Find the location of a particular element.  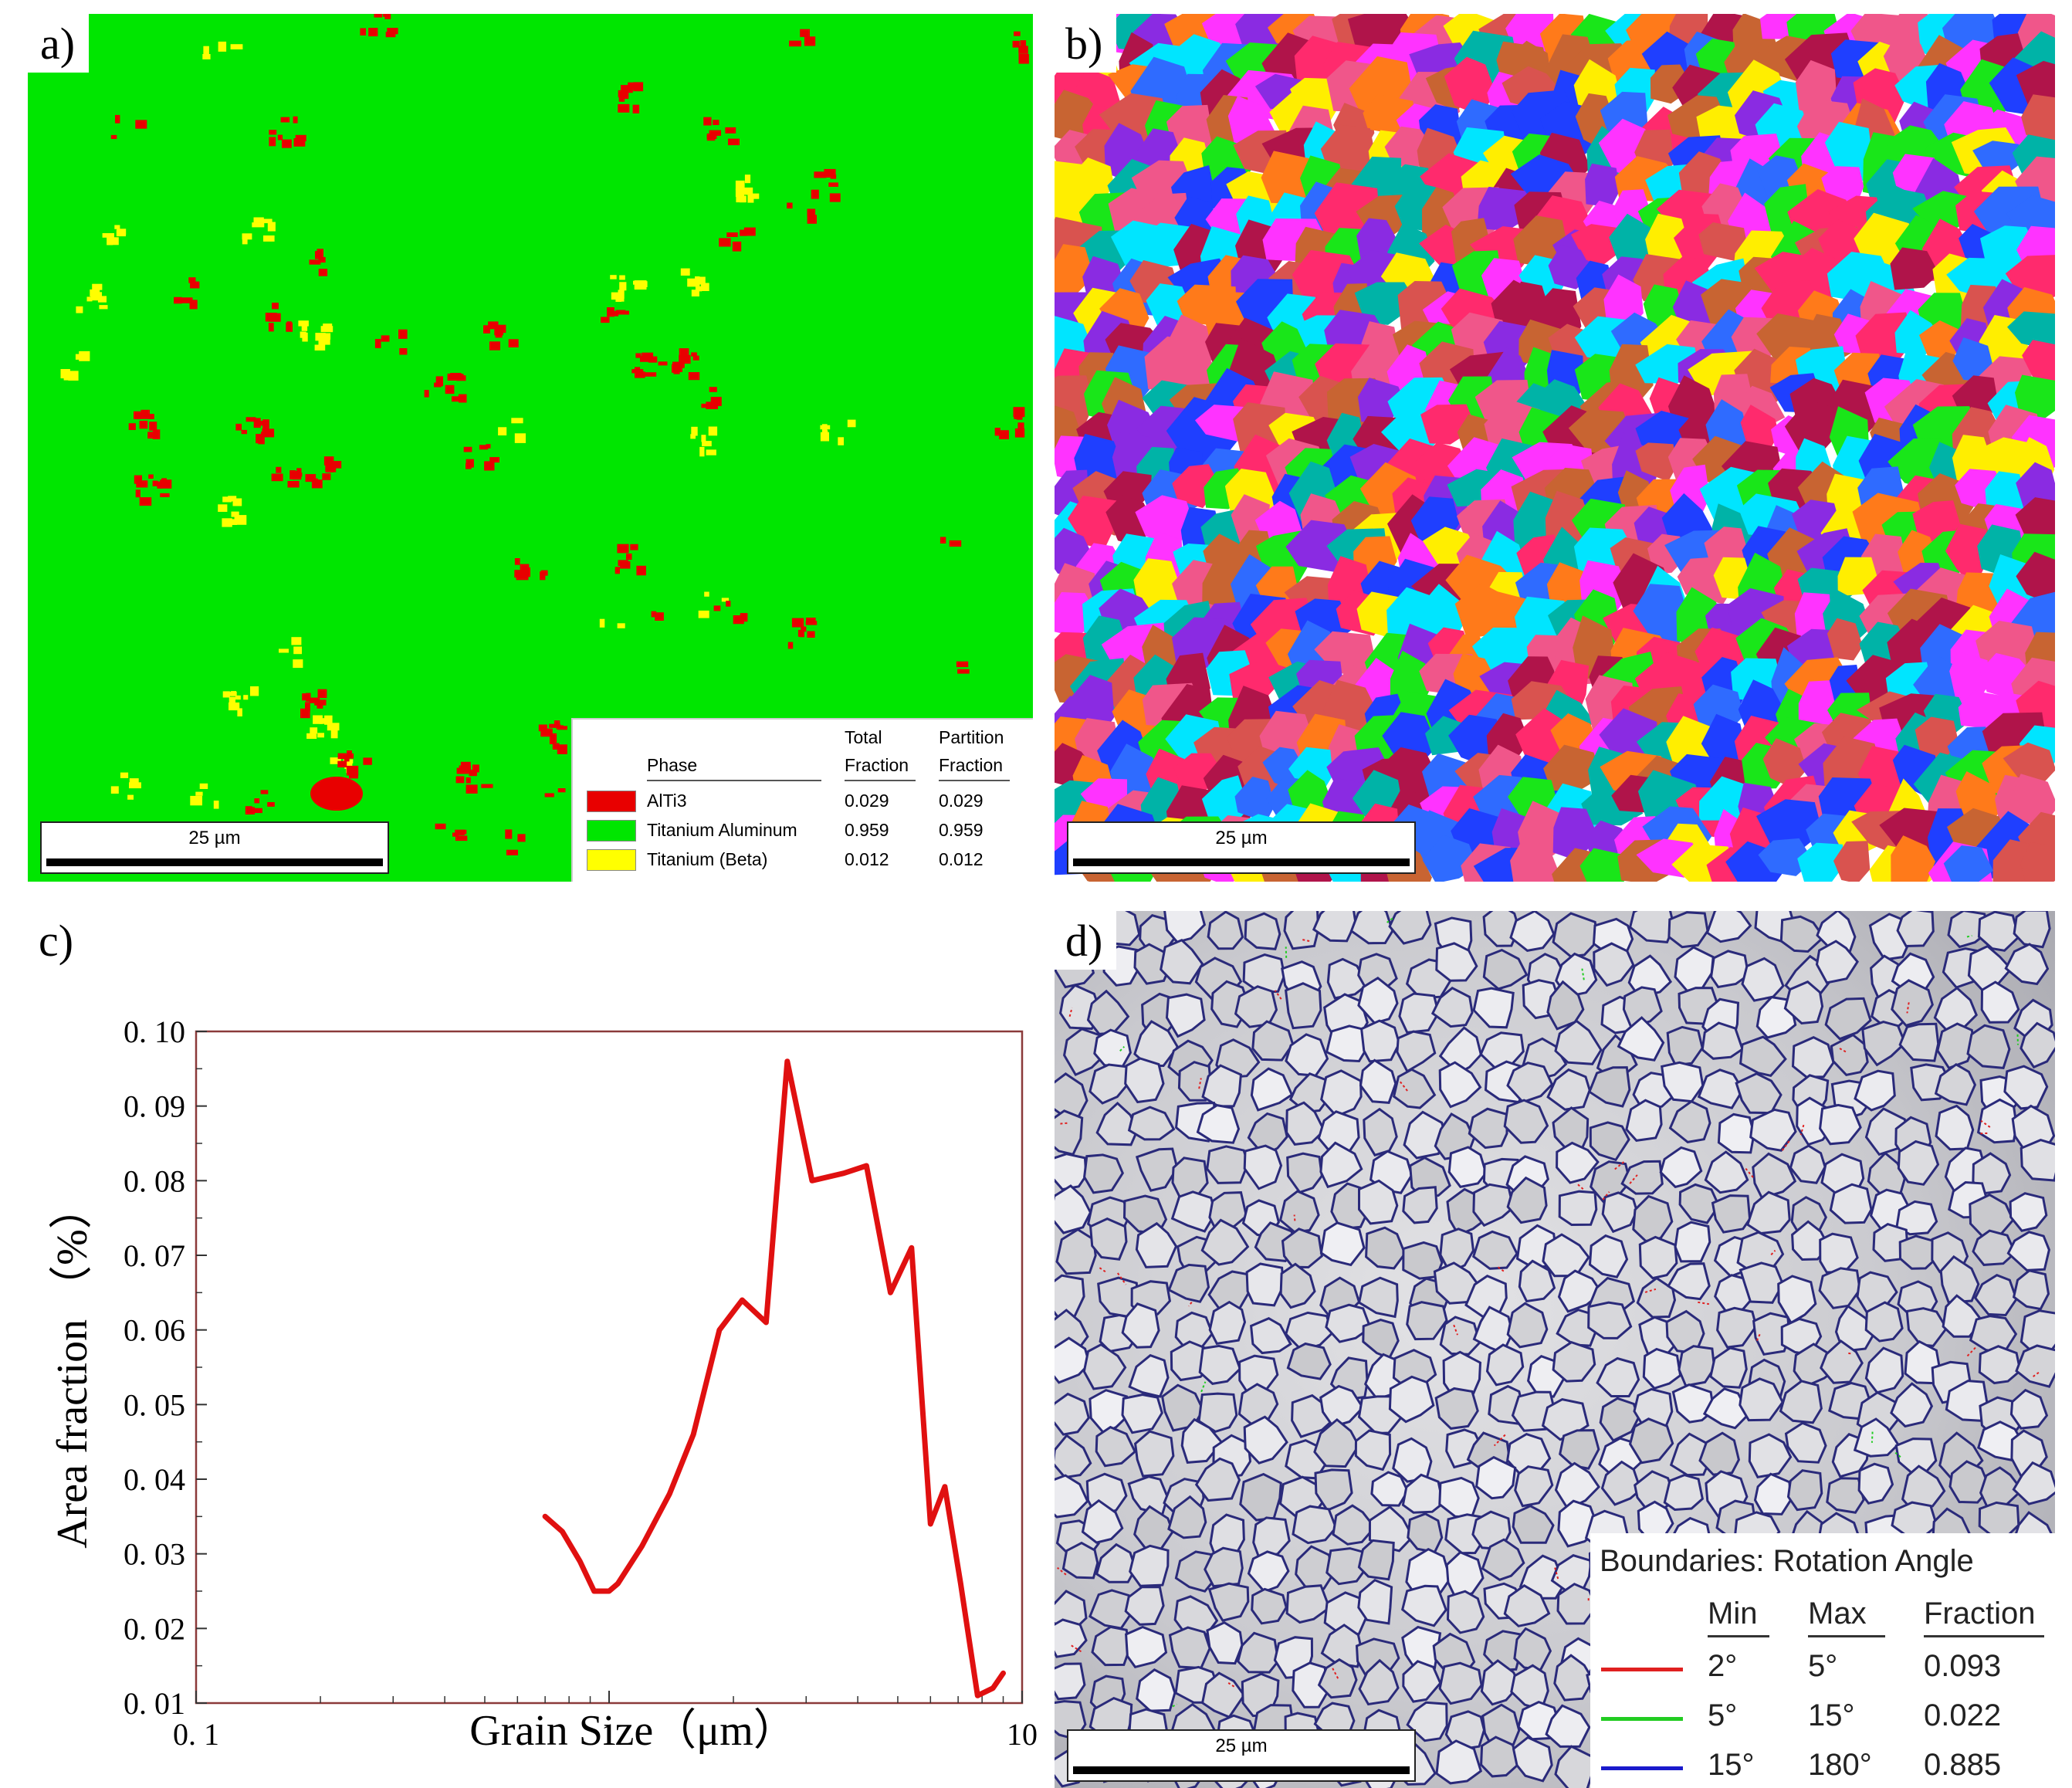

legend-row-total: 0.029 is located at coordinates (867, 801).